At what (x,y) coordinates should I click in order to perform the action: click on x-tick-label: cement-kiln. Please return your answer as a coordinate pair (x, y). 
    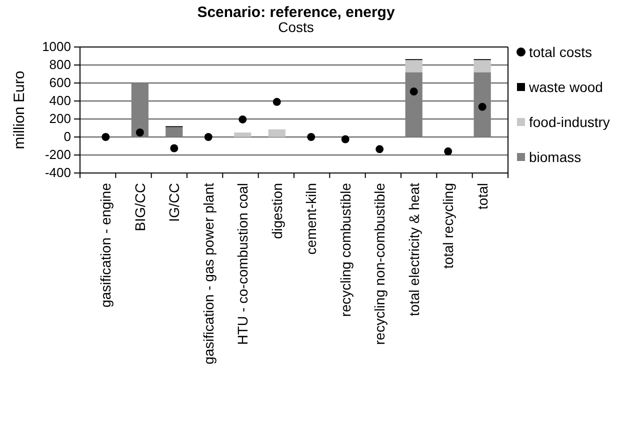
    Looking at the image, I should click on (311, 219).